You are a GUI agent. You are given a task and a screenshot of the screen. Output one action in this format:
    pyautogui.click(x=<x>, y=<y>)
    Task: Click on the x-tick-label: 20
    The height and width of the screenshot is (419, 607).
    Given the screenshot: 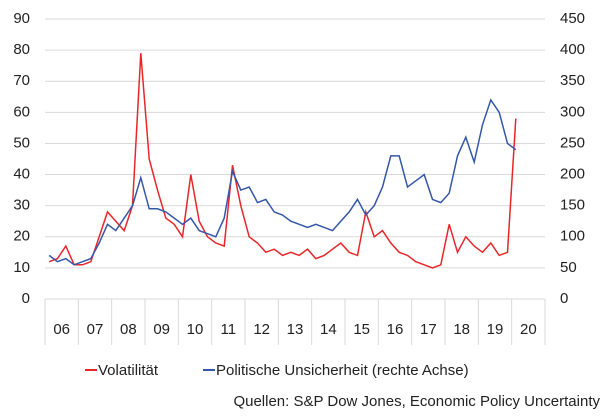 What is the action you would take?
    pyautogui.click(x=528, y=329)
    